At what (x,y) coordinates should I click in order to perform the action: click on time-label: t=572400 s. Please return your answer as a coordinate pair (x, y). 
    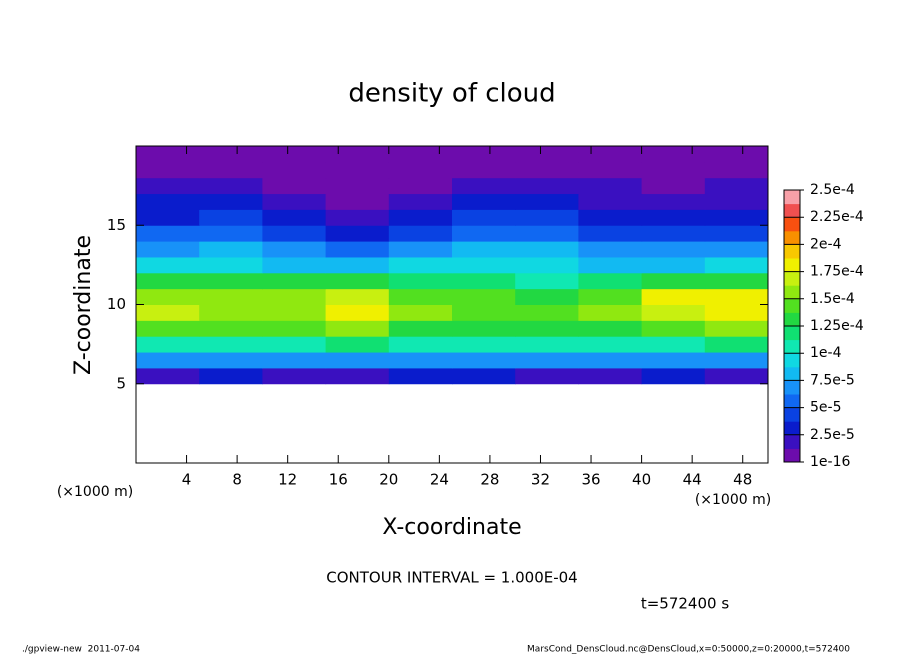
    Looking at the image, I should click on (685, 604).